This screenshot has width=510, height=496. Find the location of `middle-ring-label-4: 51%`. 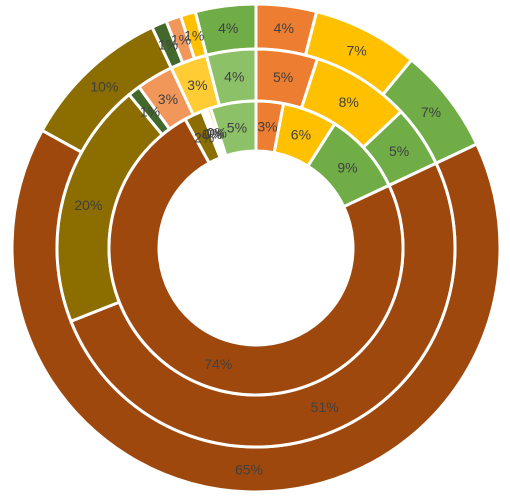

middle-ring-label-4: 51% is located at coordinates (325, 407).